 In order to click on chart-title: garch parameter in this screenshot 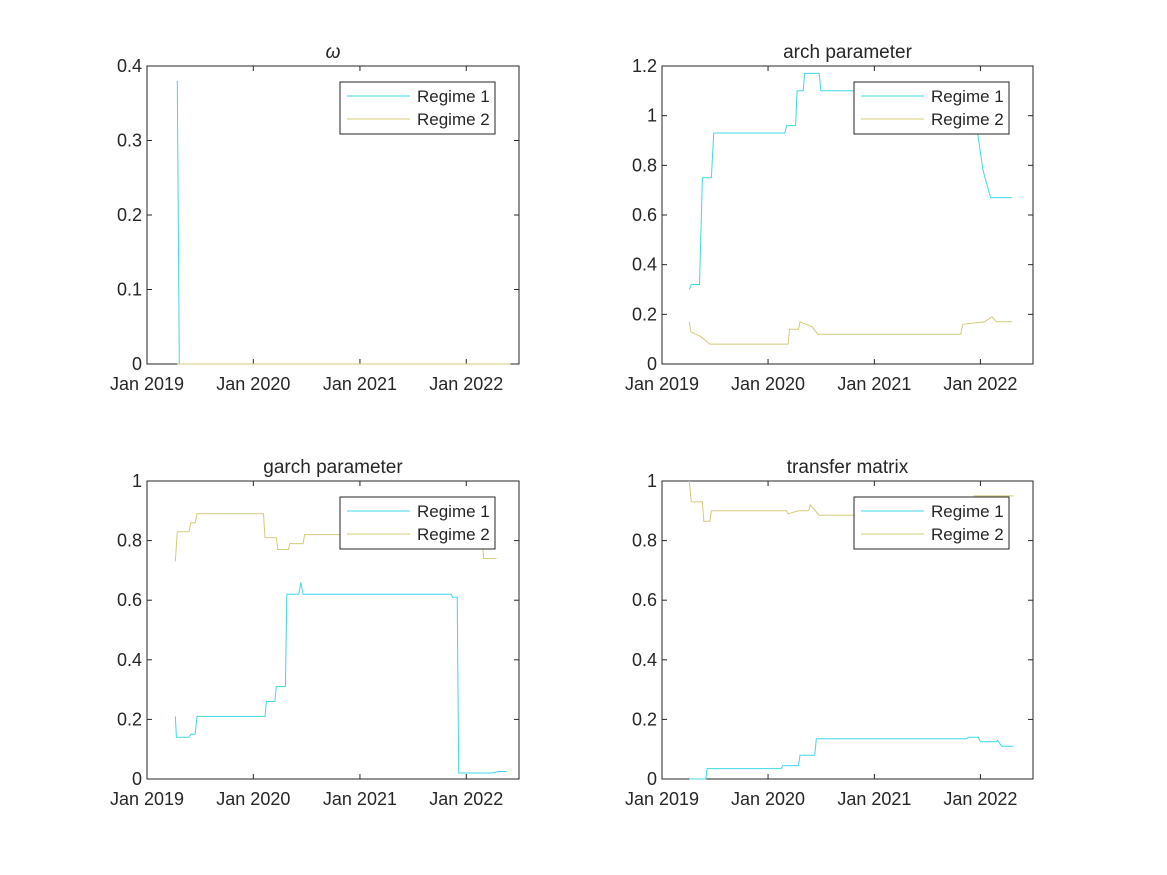, I will do `click(333, 467)`.